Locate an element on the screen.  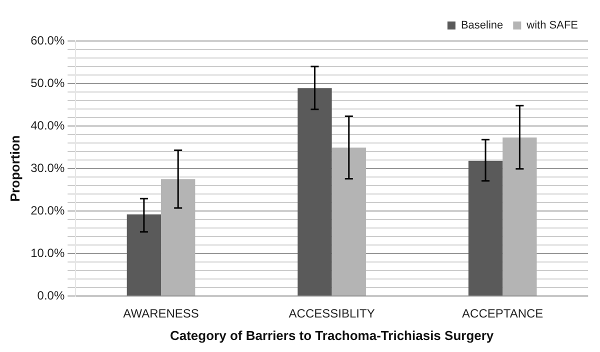
y-tick-label: 10.0% is located at coordinates (47, 253).